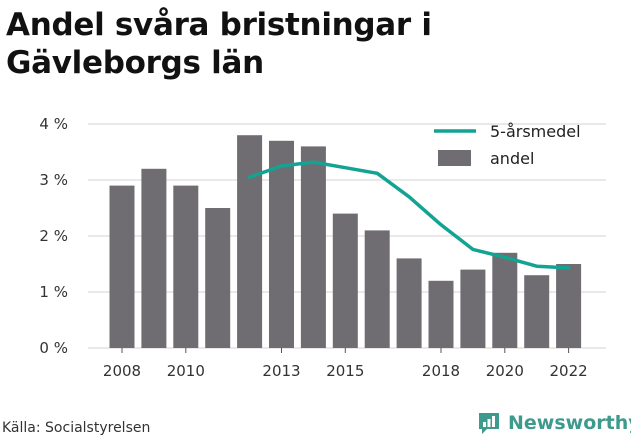  Describe the element at coordinates (53, 348) in the screenshot. I see `y-tick-label: 0 %` at that location.